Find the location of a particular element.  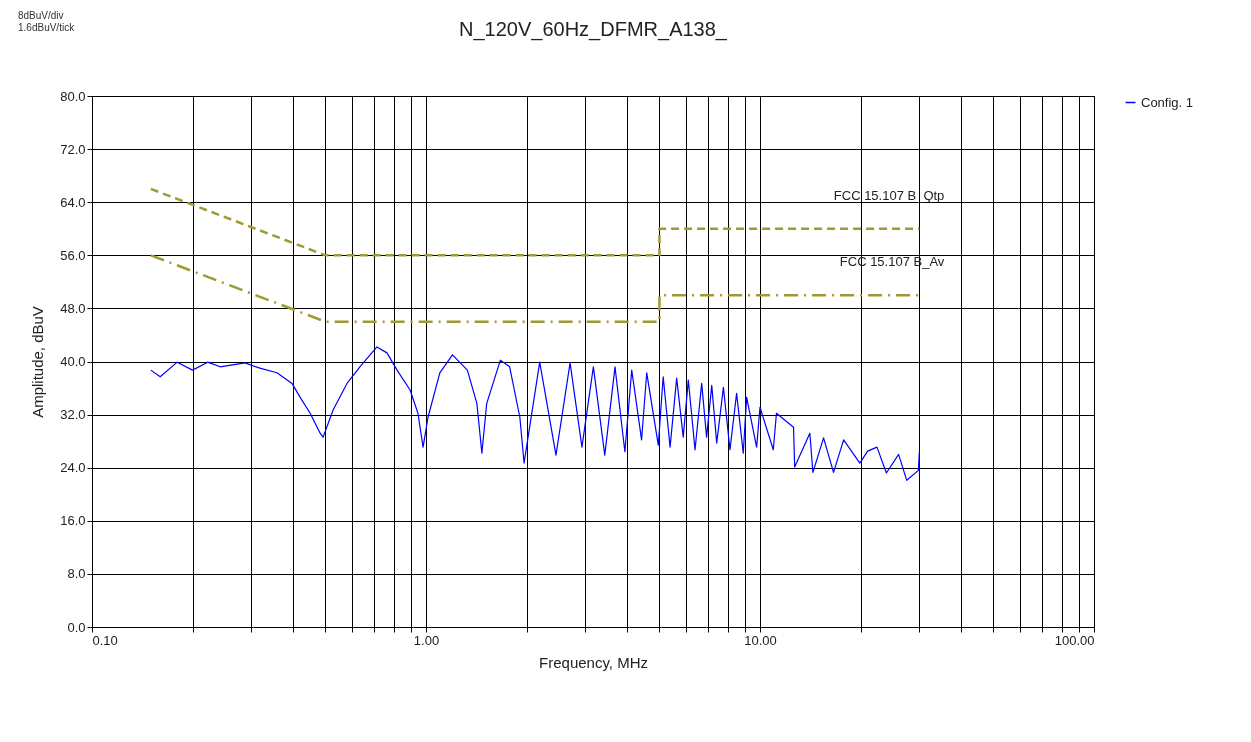

x-tick-label: 0.10 is located at coordinates (105, 640).